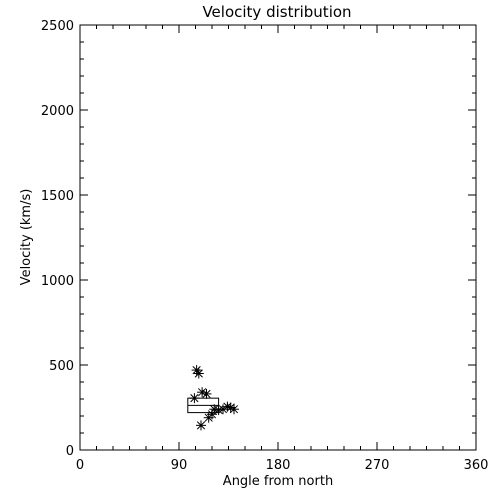  I want to click on chart-title: Velocity distribution, so click(276, 12).